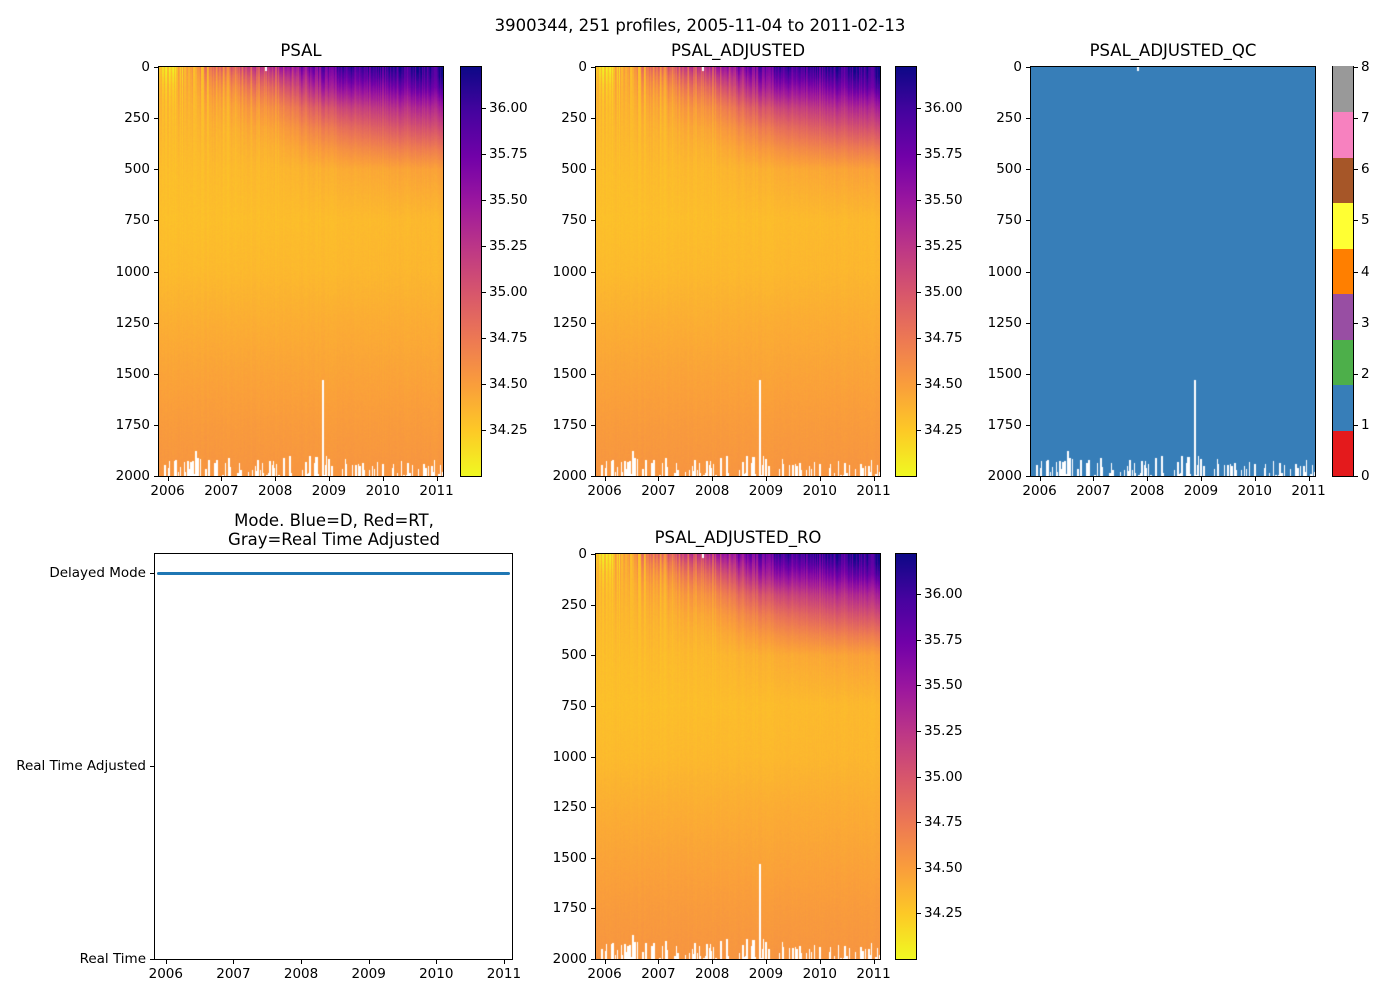  Describe the element at coordinates (333, 756) in the screenshot. I see `mode-axes` at that location.